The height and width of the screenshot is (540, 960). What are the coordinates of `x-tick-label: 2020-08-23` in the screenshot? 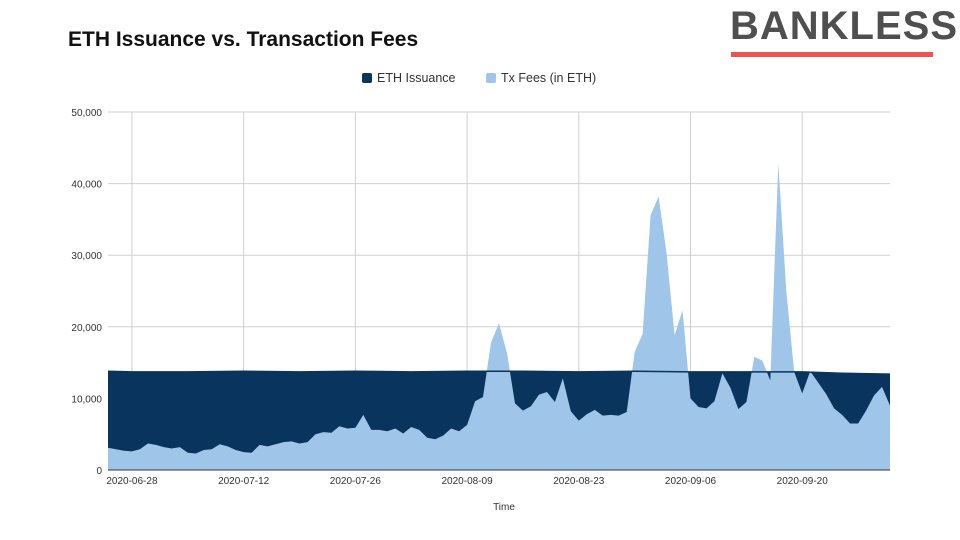 It's located at (579, 481).